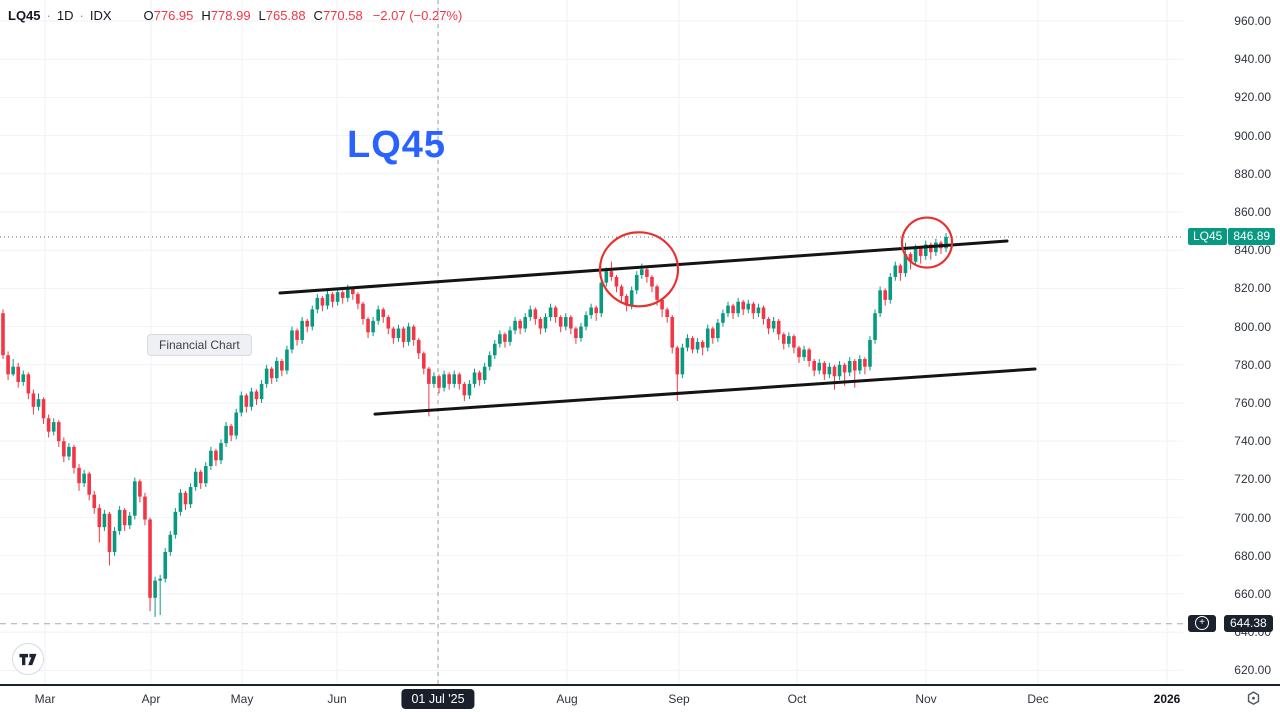 The height and width of the screenshot is (712, 1280). I want to click on time-tick-label: Oct, so click(797, 699).